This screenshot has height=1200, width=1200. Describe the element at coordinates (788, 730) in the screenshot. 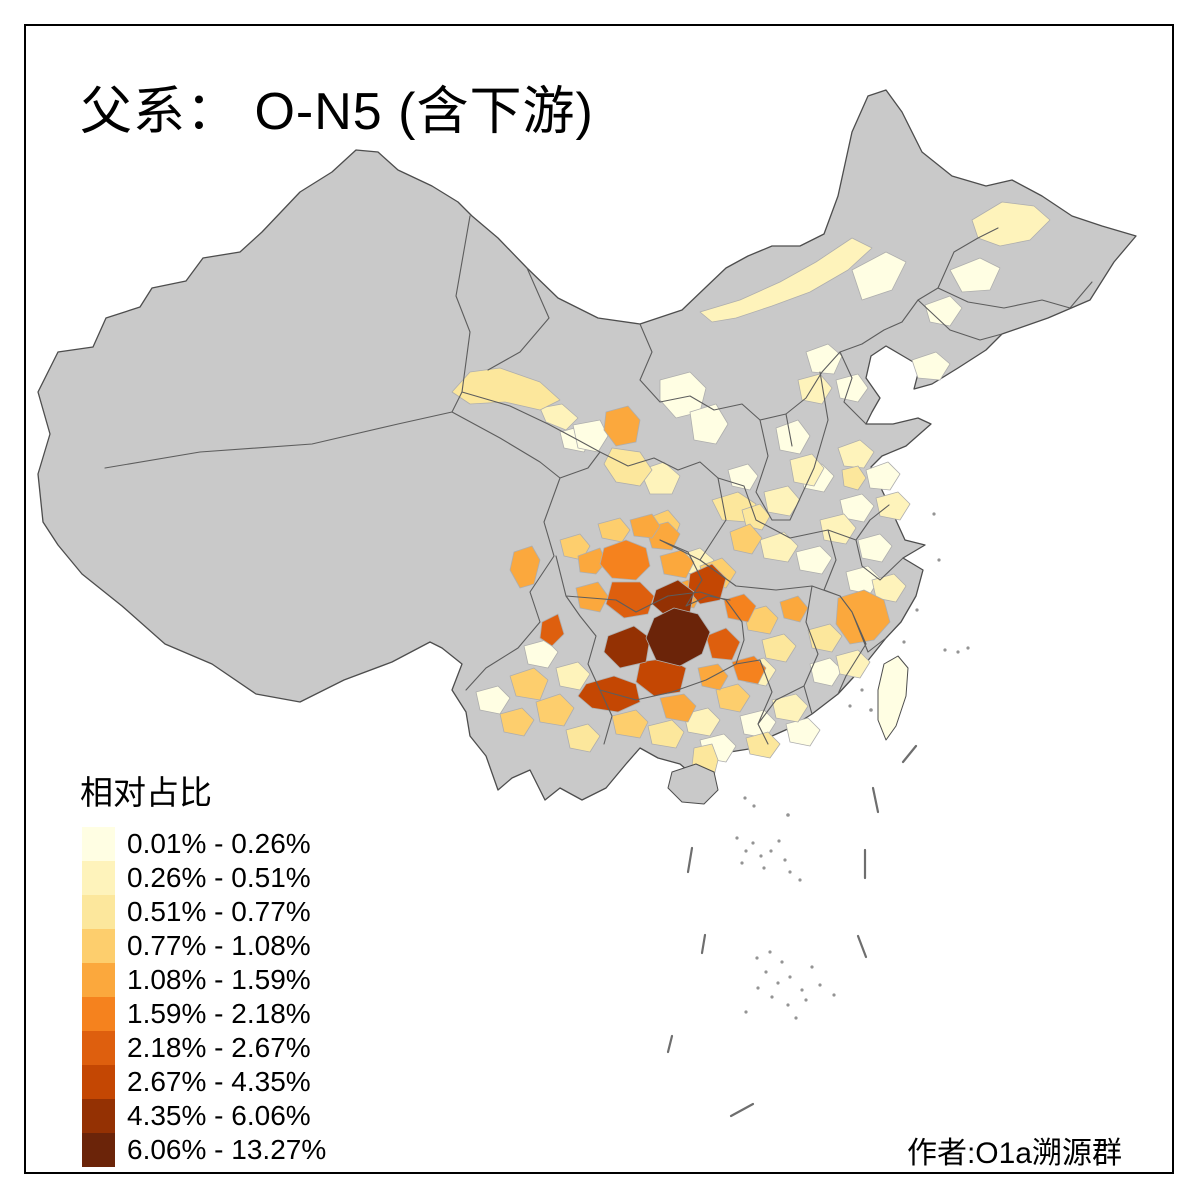

I see `islands` at that location.